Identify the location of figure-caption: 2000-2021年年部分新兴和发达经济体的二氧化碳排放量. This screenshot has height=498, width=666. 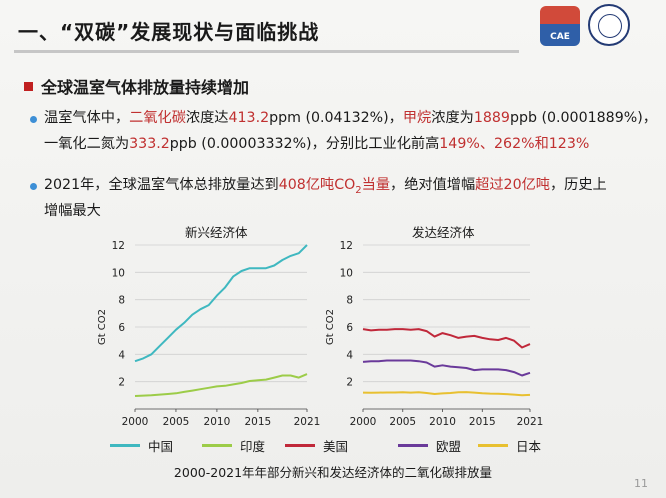
(333, 472).